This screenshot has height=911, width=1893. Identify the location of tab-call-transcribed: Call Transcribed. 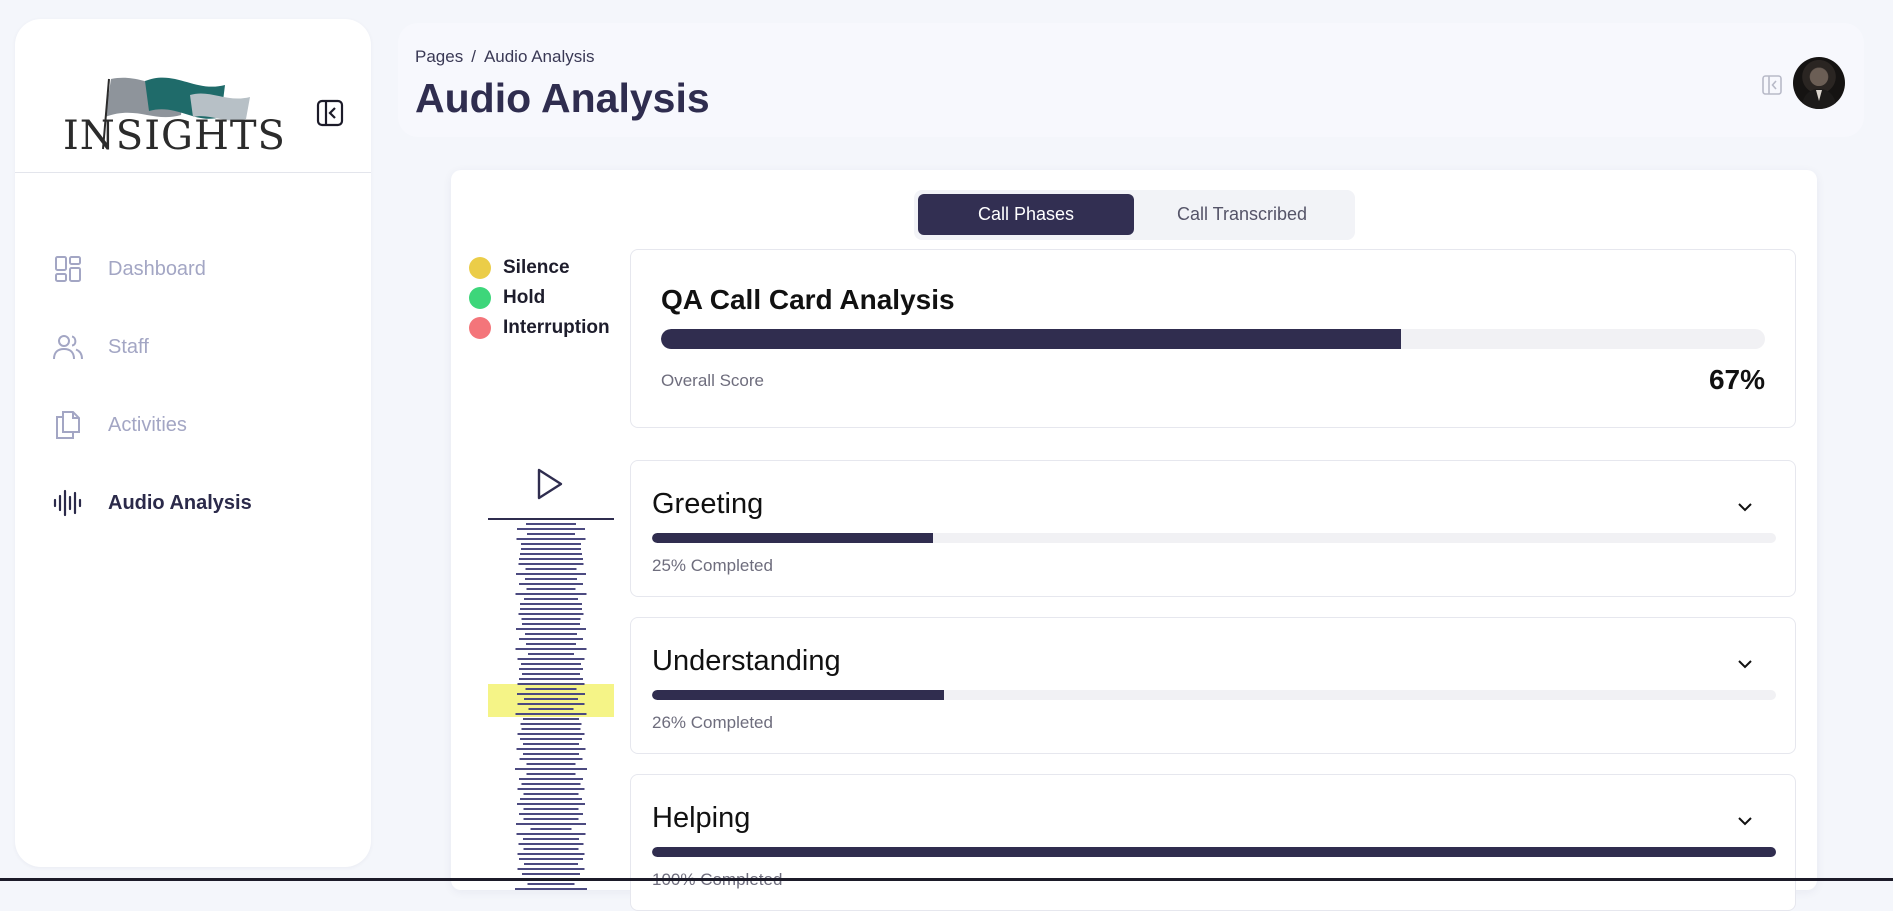
(1242, 214).